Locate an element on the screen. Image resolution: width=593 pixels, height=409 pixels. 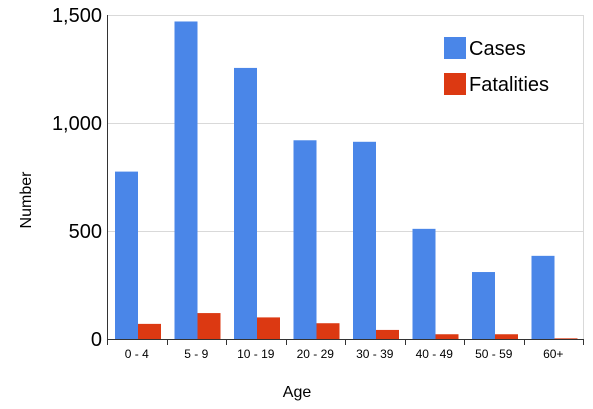
x-tick-label: 50 - 59 is located at coordinates (494, 354).